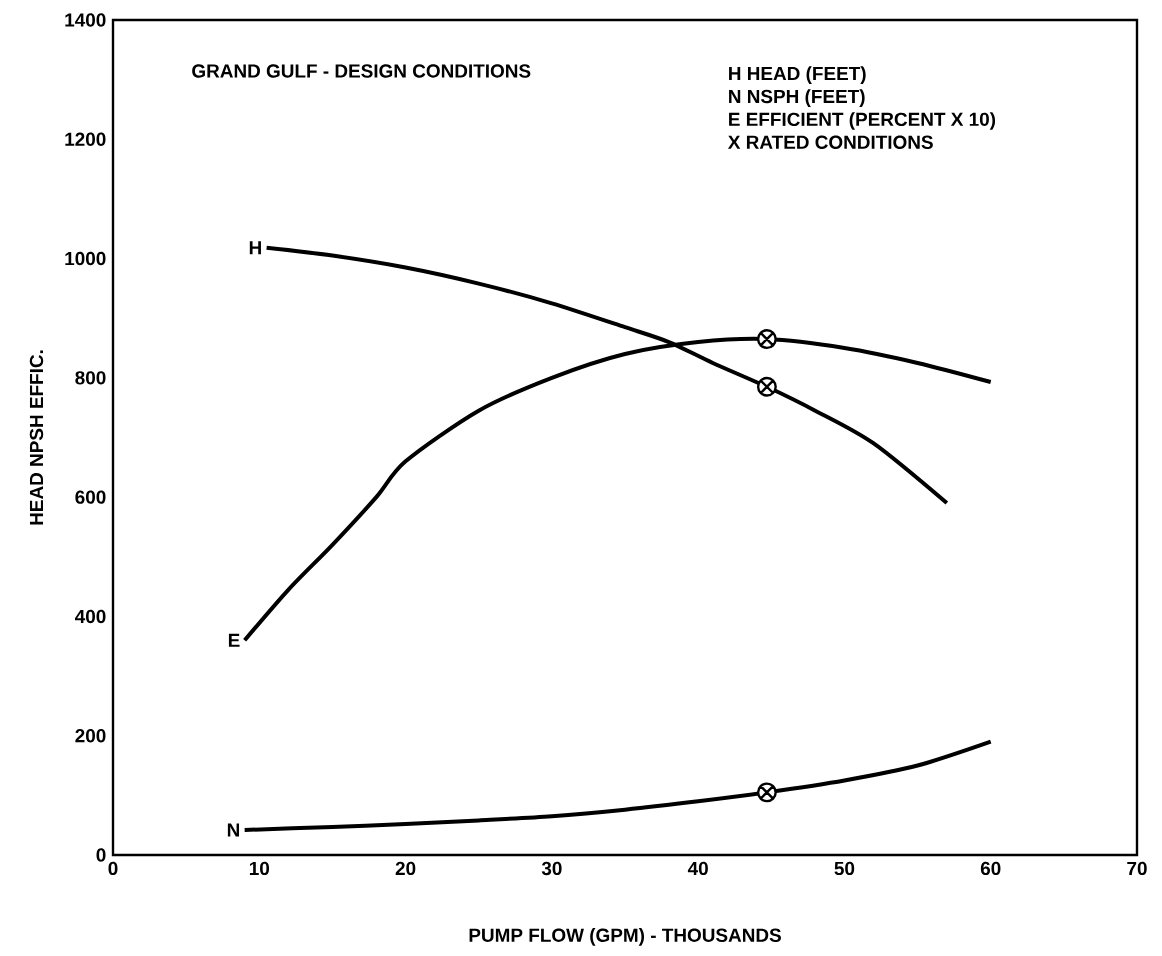  Describe the element at coordinates (862, 121) in the screenshot. I see `annotation: E EFFICIENT (PERCENT X 10)` at that location.